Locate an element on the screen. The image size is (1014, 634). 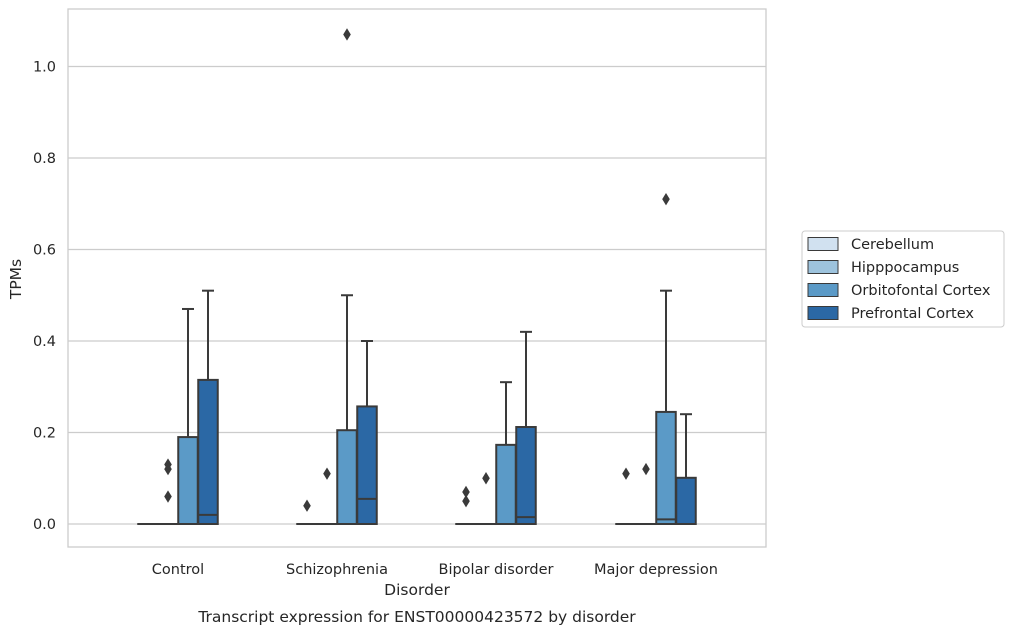
x-tick-label: Bipolar disorder is located at coordinates (496, 570).